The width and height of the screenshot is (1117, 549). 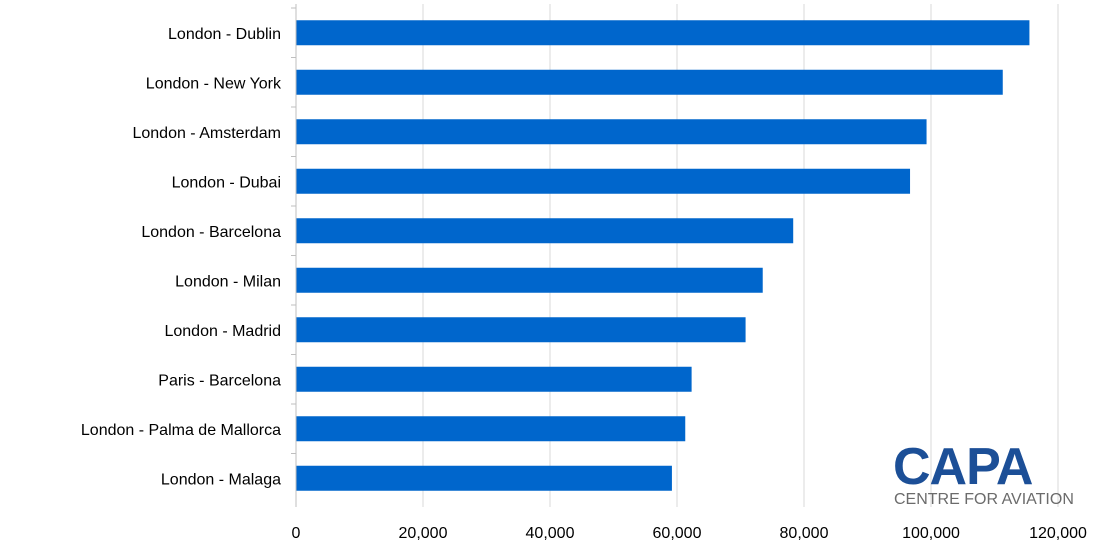 What do you see at coordinates (296, 533) in the screenshot?
I see `x-tick-label: 0` at bounding box center [296, 533].